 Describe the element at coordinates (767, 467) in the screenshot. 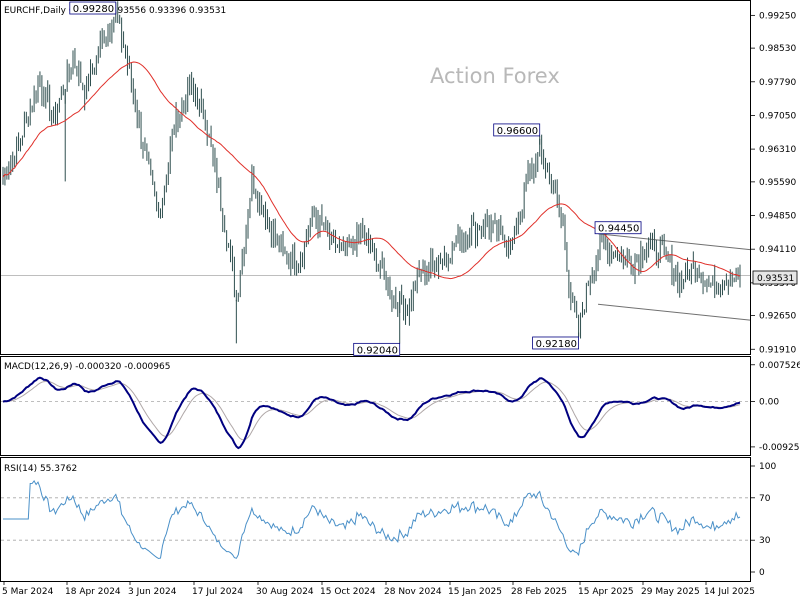

I see `rsi-y-tick-label: 100` at that location.